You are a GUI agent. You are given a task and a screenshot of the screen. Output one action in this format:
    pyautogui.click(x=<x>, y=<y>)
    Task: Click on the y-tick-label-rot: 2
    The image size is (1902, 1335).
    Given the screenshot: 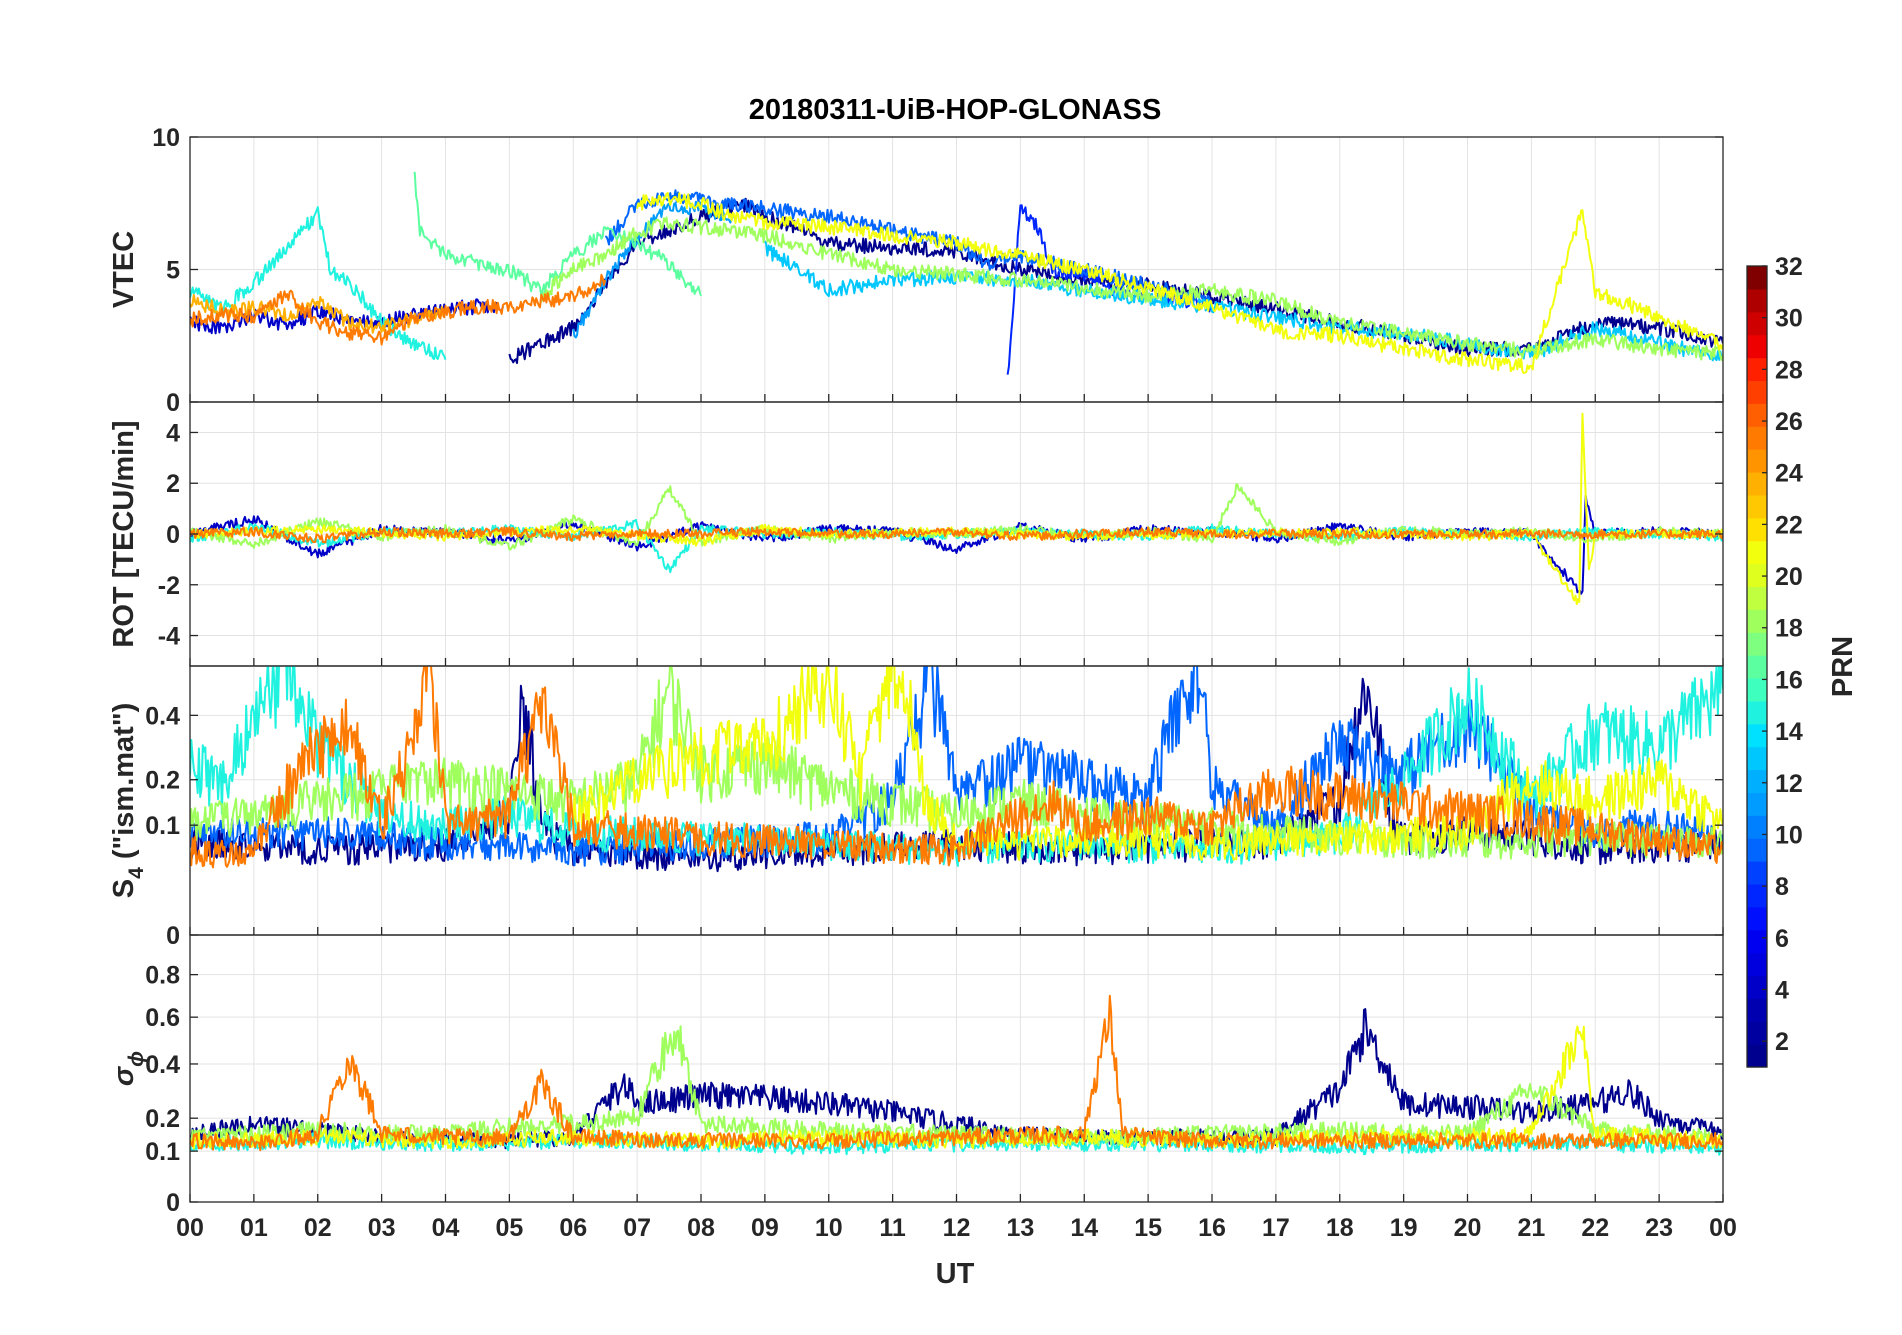 What is the action you would take?
    pyautogui.click(x=173, y=484)
    